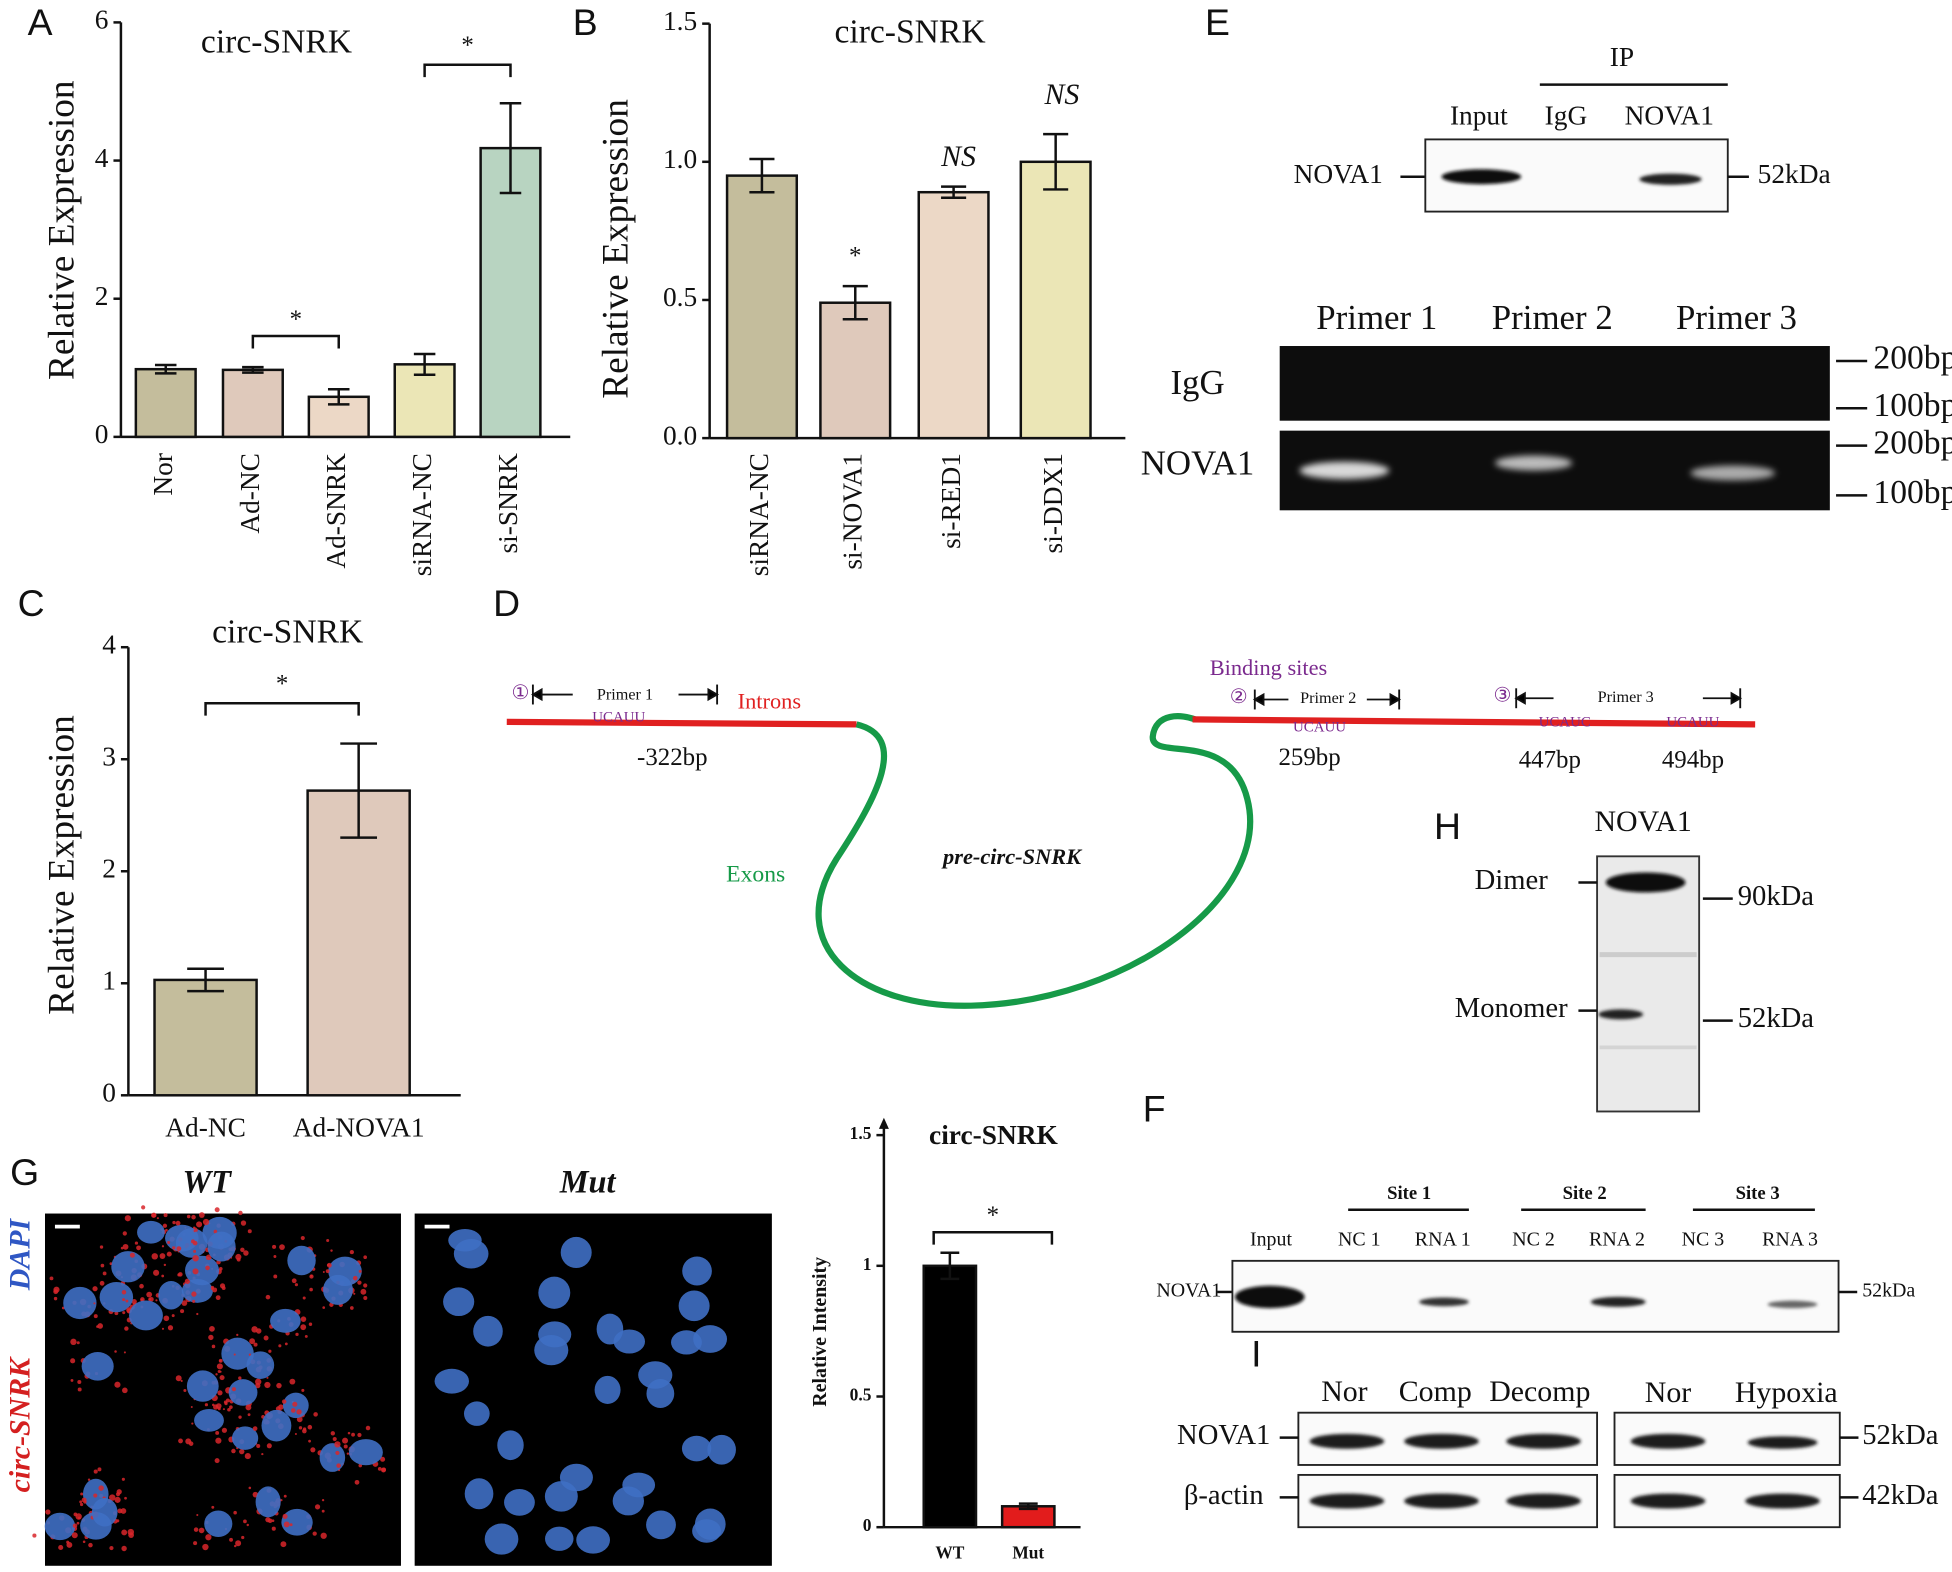 This screenshot has width=1952, height=1572. I want to click on motif: UCAUU, so click(1692, 723).